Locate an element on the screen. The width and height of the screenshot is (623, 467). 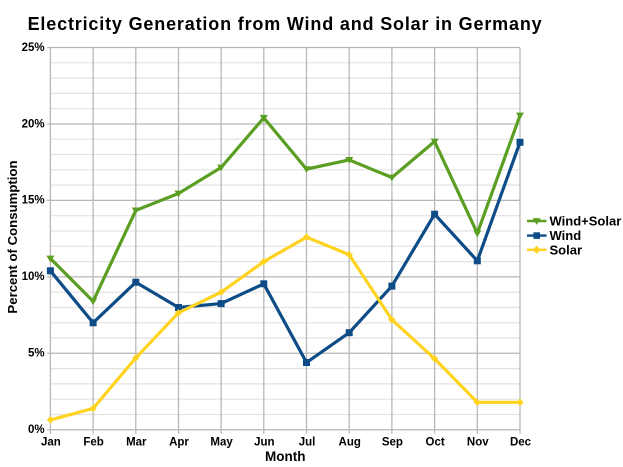
svg-text: 5% is located at coordinates (36, 354).